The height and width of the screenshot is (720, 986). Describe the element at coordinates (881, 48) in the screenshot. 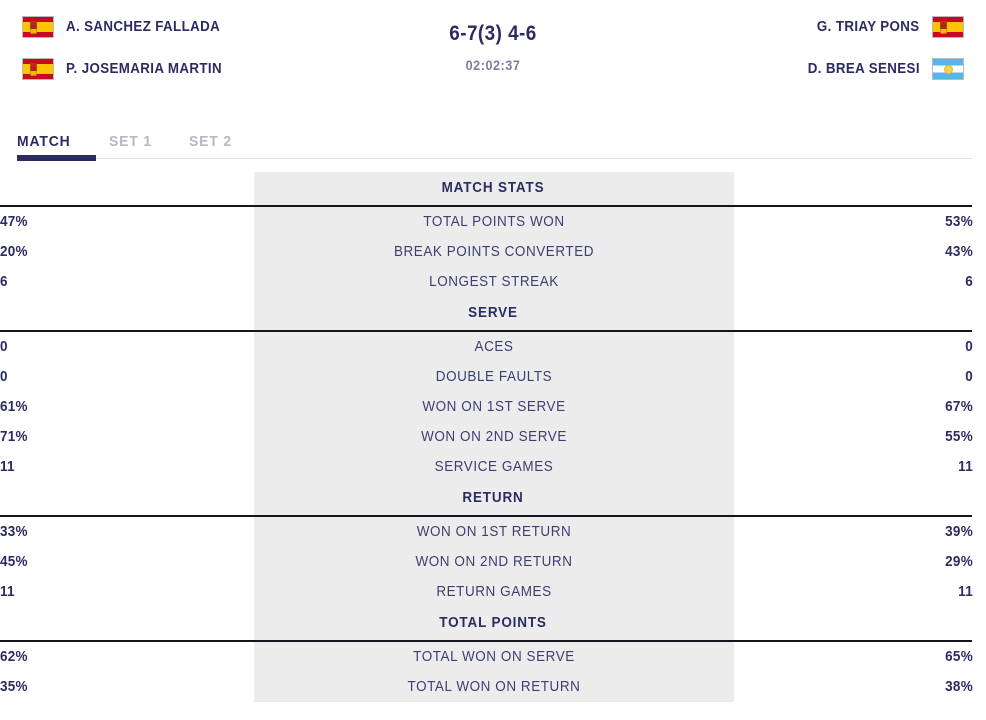

I see `team-right: G. TRIAY PONS D. BREA SENESI` at that location.